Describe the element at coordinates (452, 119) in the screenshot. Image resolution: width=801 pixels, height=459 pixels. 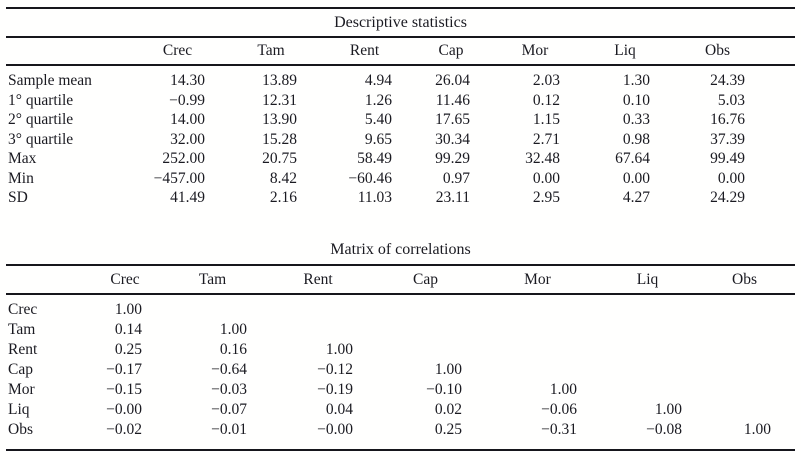
I see `value-cell: 17.65` at that location.